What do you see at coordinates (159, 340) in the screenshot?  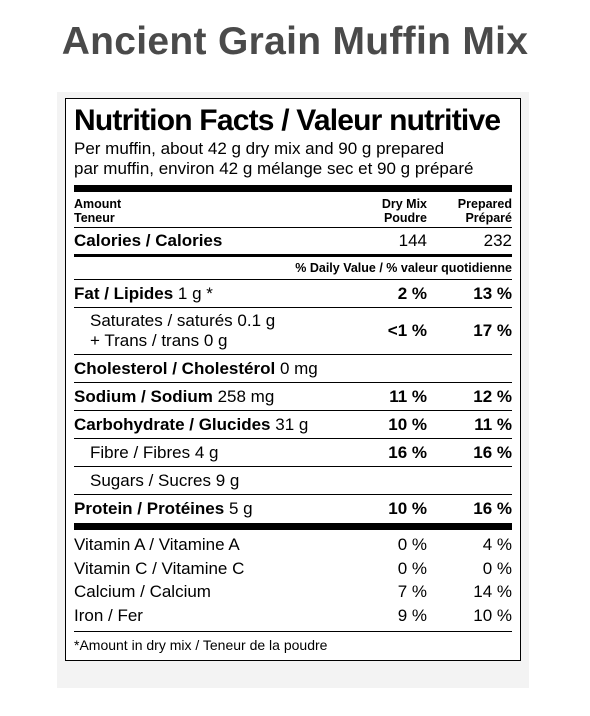 I see `trans-name: + Trans / trans 0 g` at bounding box center [159, 340].